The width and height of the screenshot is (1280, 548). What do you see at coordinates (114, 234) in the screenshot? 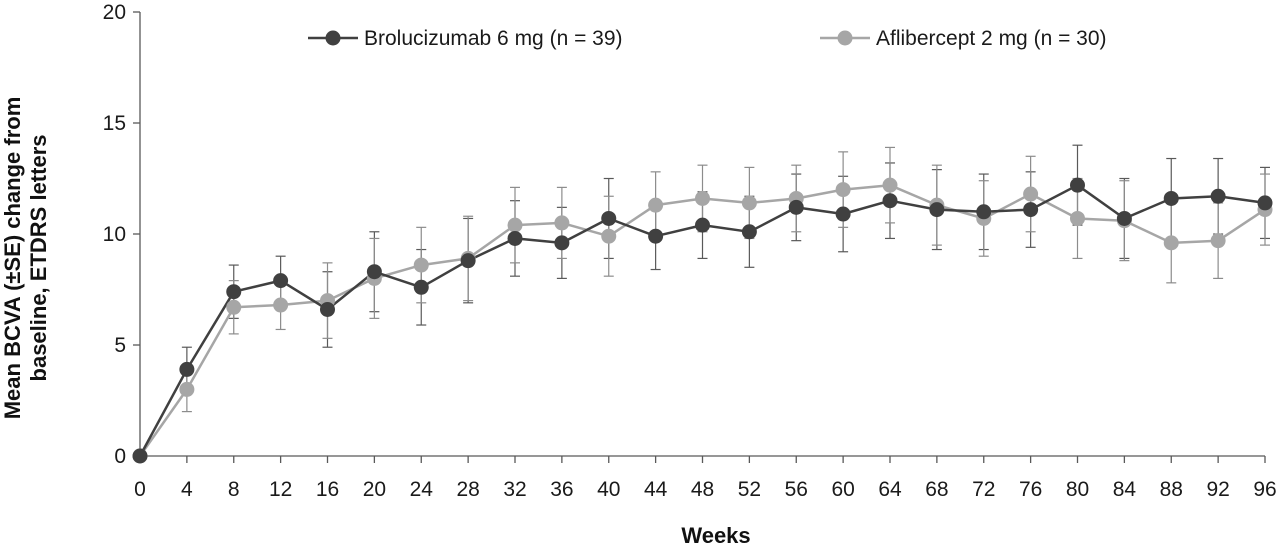
I see `y-tick-label: 10` at bounding box center [114, 234].